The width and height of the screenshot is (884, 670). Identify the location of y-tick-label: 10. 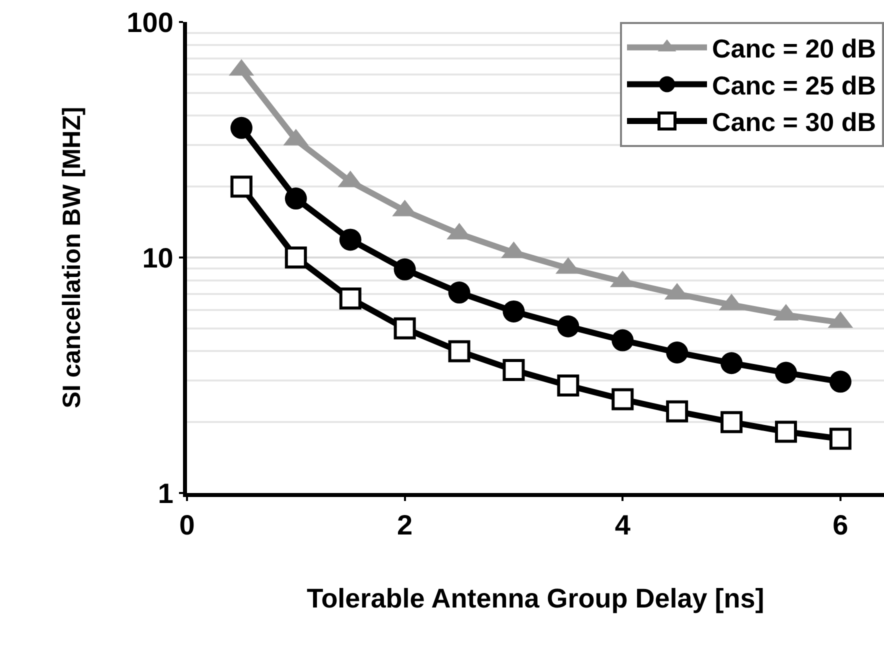
(158, 258).